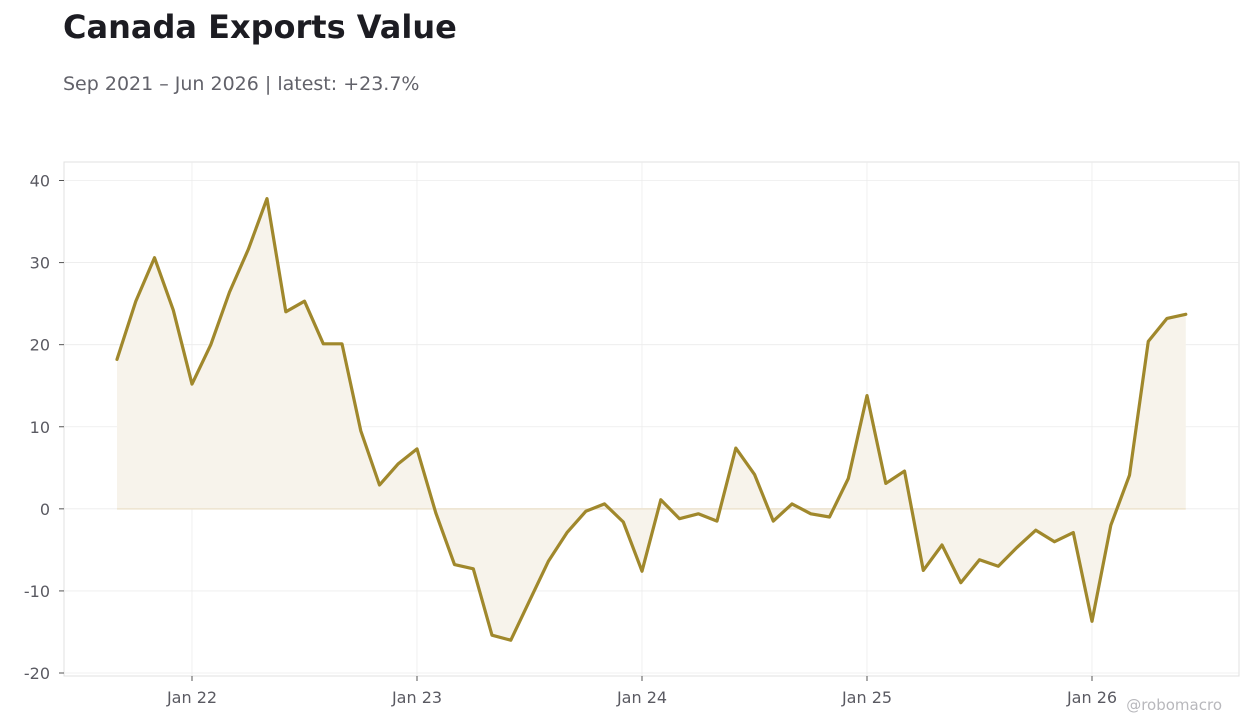 The image size is (1260, 728). Describe the element at coordinates (37, 673) in the screenshot. I see `y-tick-label: -20` at that location.